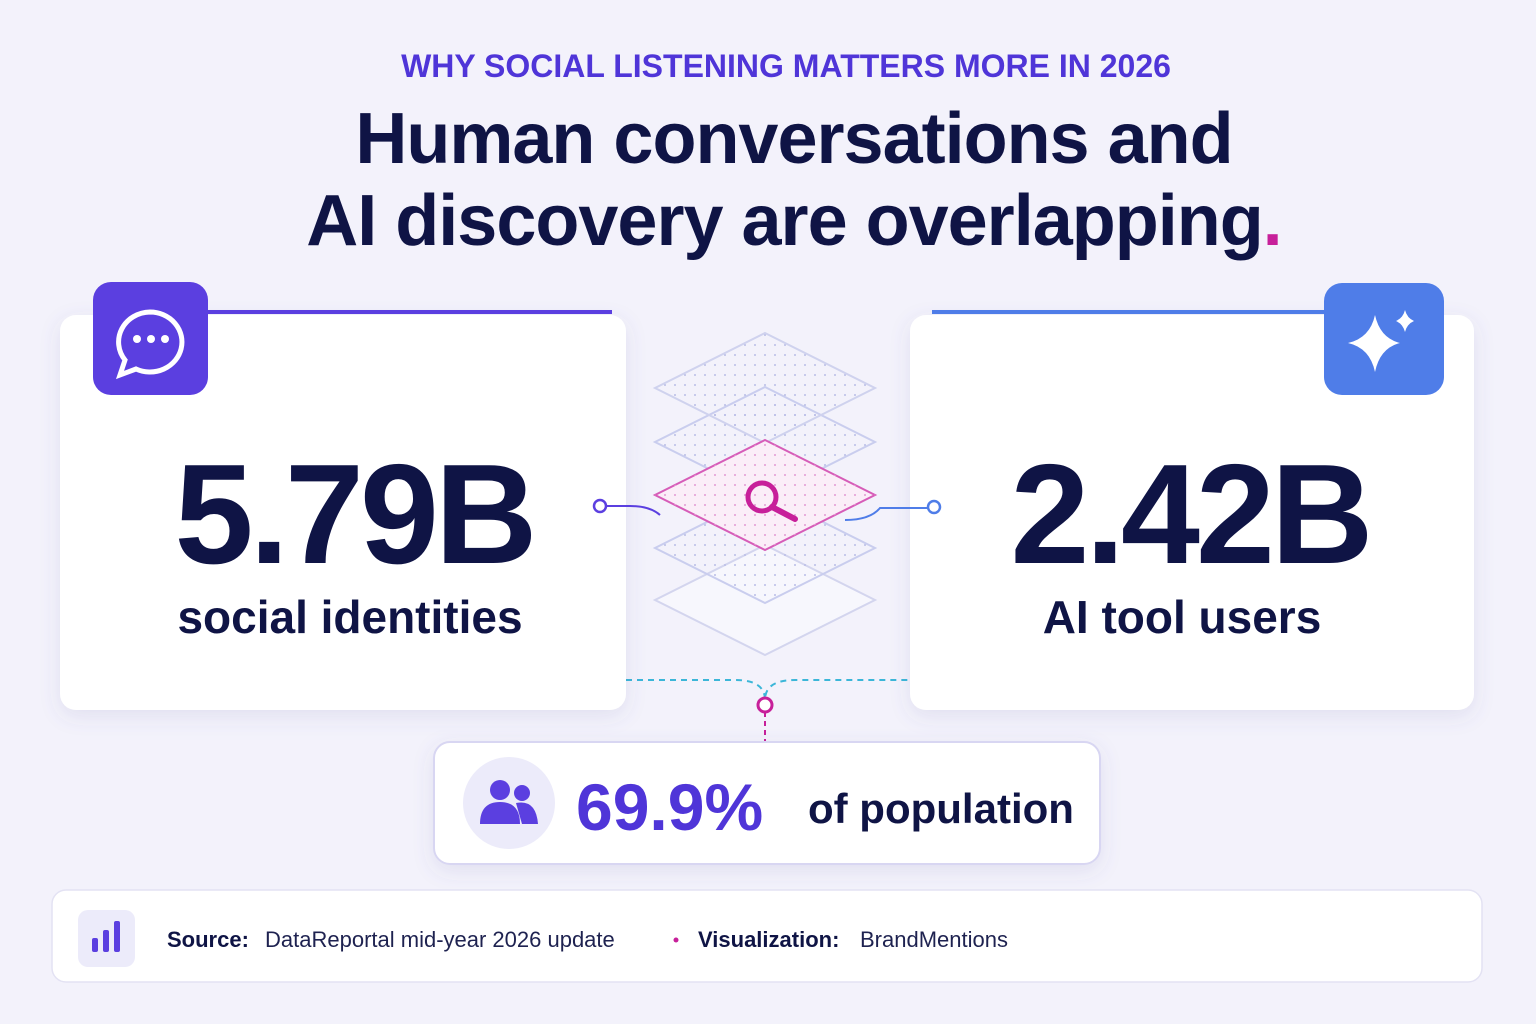  I want to click on layer-stack, so click(767, 494).